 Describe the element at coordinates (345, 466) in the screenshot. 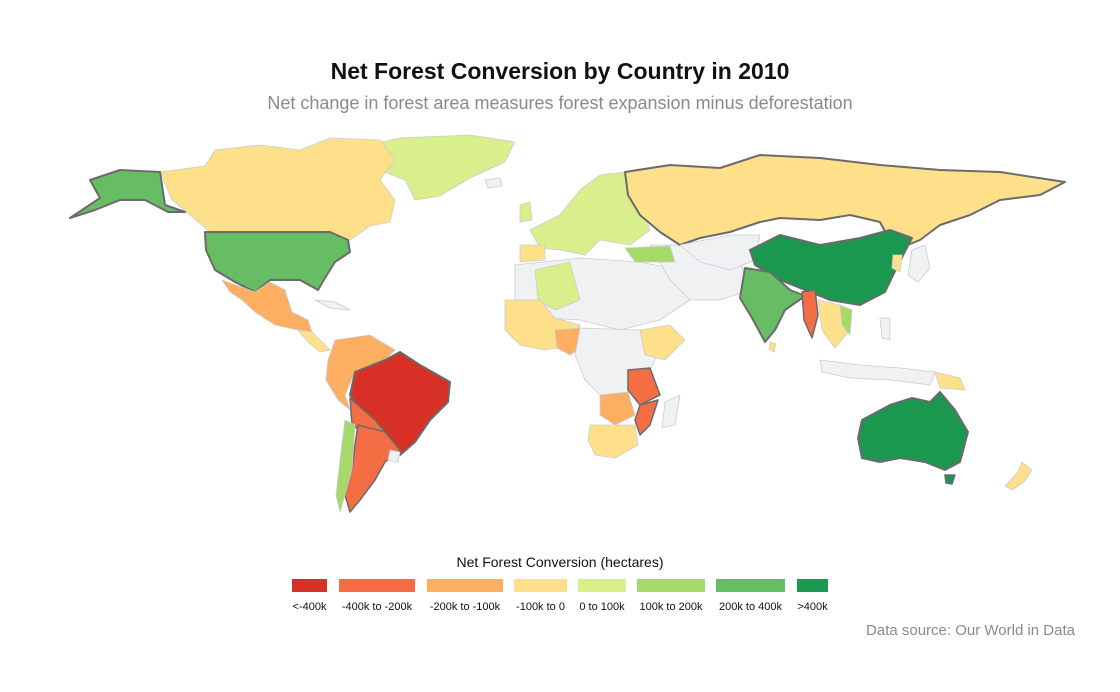

I see `country-chile` at that location.